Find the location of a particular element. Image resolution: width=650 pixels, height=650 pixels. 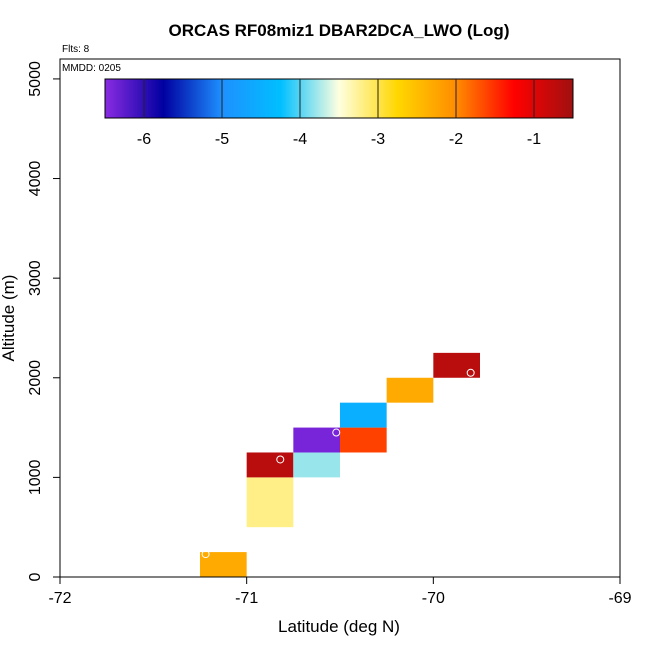

colorbar-tick-label-1: -5 is located at coordinates (222, 139).